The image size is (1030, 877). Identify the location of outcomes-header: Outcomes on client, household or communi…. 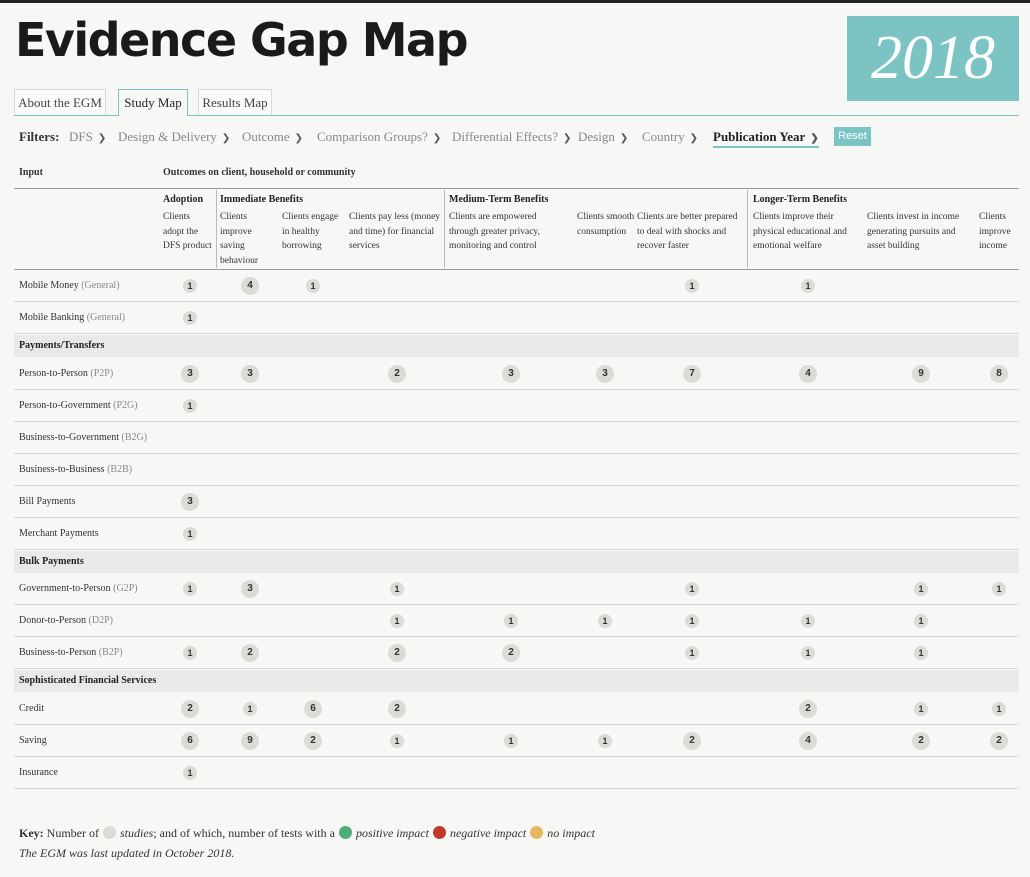
(259, 172).